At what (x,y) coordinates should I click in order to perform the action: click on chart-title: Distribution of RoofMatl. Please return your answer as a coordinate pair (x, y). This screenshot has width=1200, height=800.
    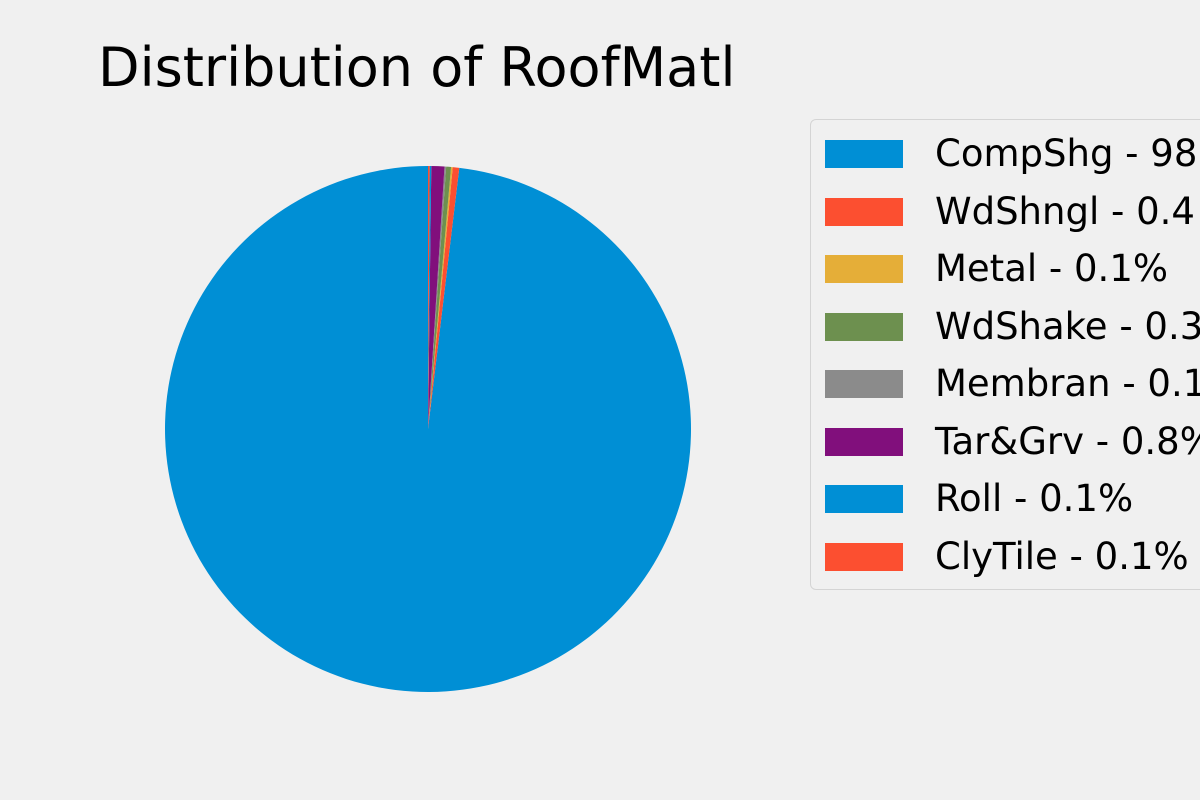
    Looking at the image, I should click on (417, 67).